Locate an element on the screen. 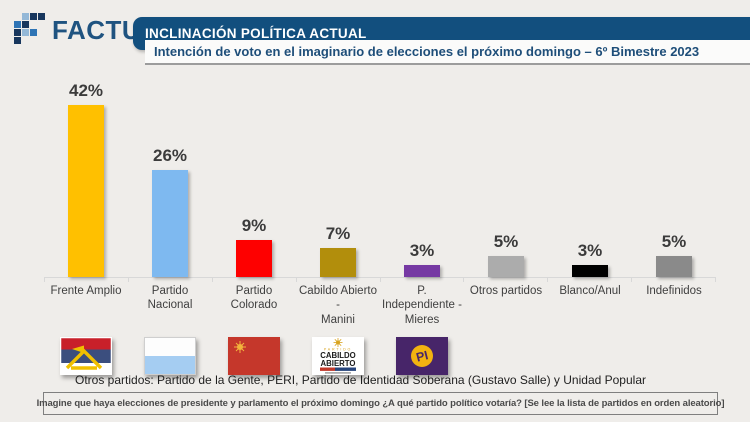 The height and width of the screenshot is (422, 750). bar-column-partido-nacional: 26% is located at coordinates (170, 211).